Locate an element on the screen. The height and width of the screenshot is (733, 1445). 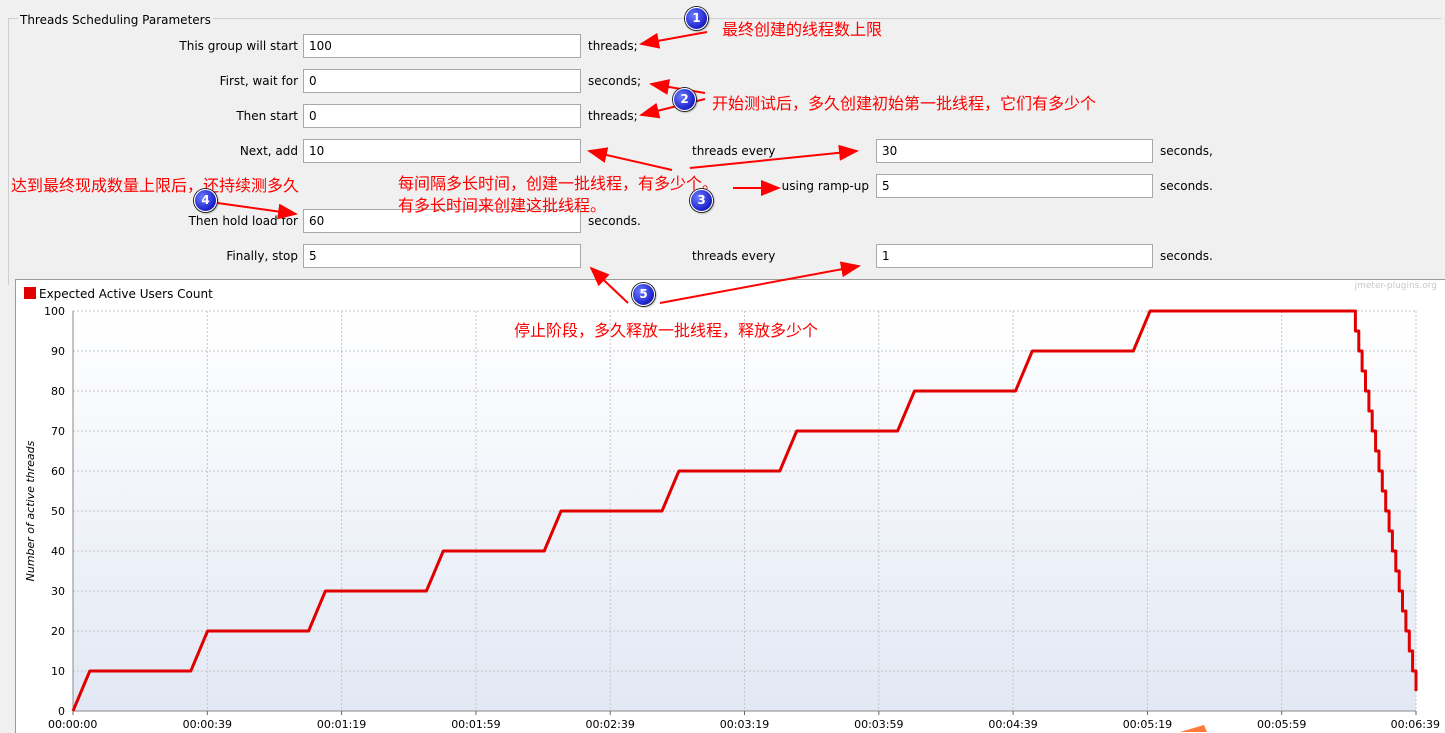
y-tick-label: 50 is located at coordinates (58, 511).